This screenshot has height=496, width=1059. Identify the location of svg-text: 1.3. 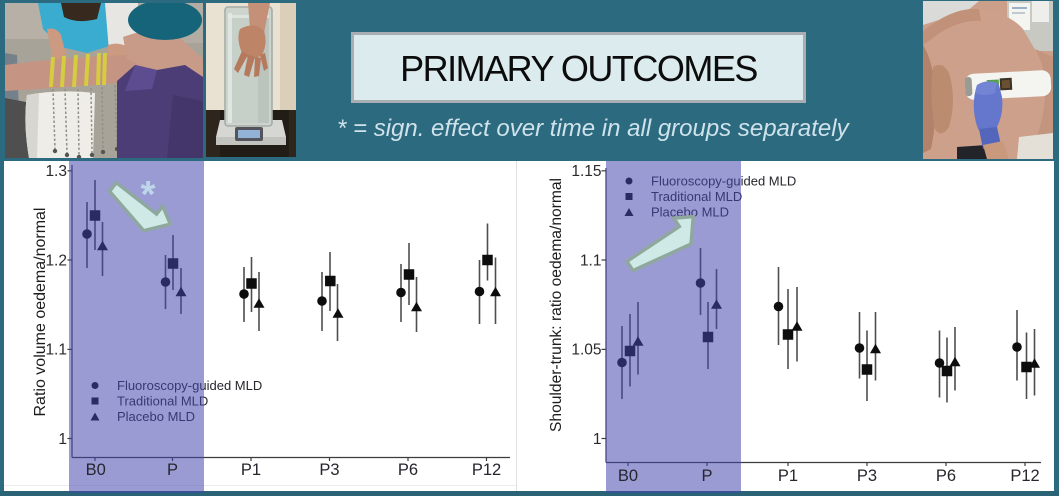
(56, 171).